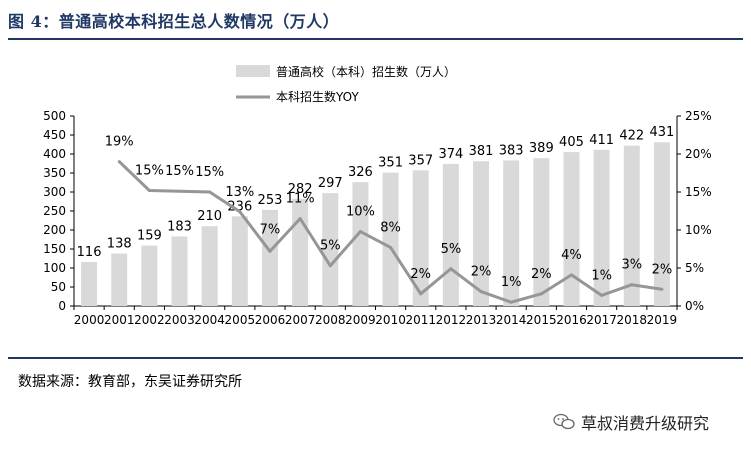  I want to click on yoy-data-label: 4%, so click(571, 255).